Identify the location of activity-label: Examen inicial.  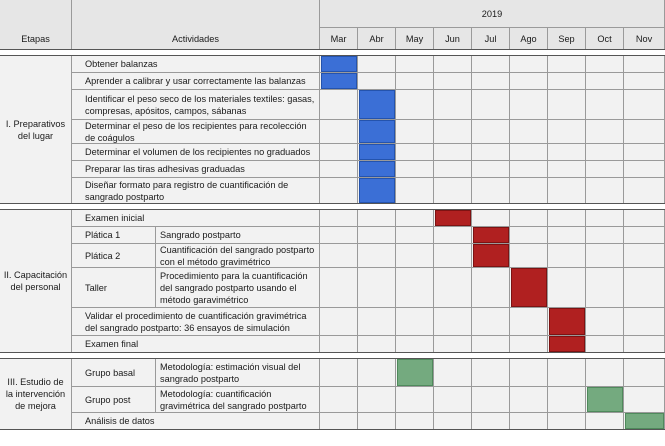
(196, 218).